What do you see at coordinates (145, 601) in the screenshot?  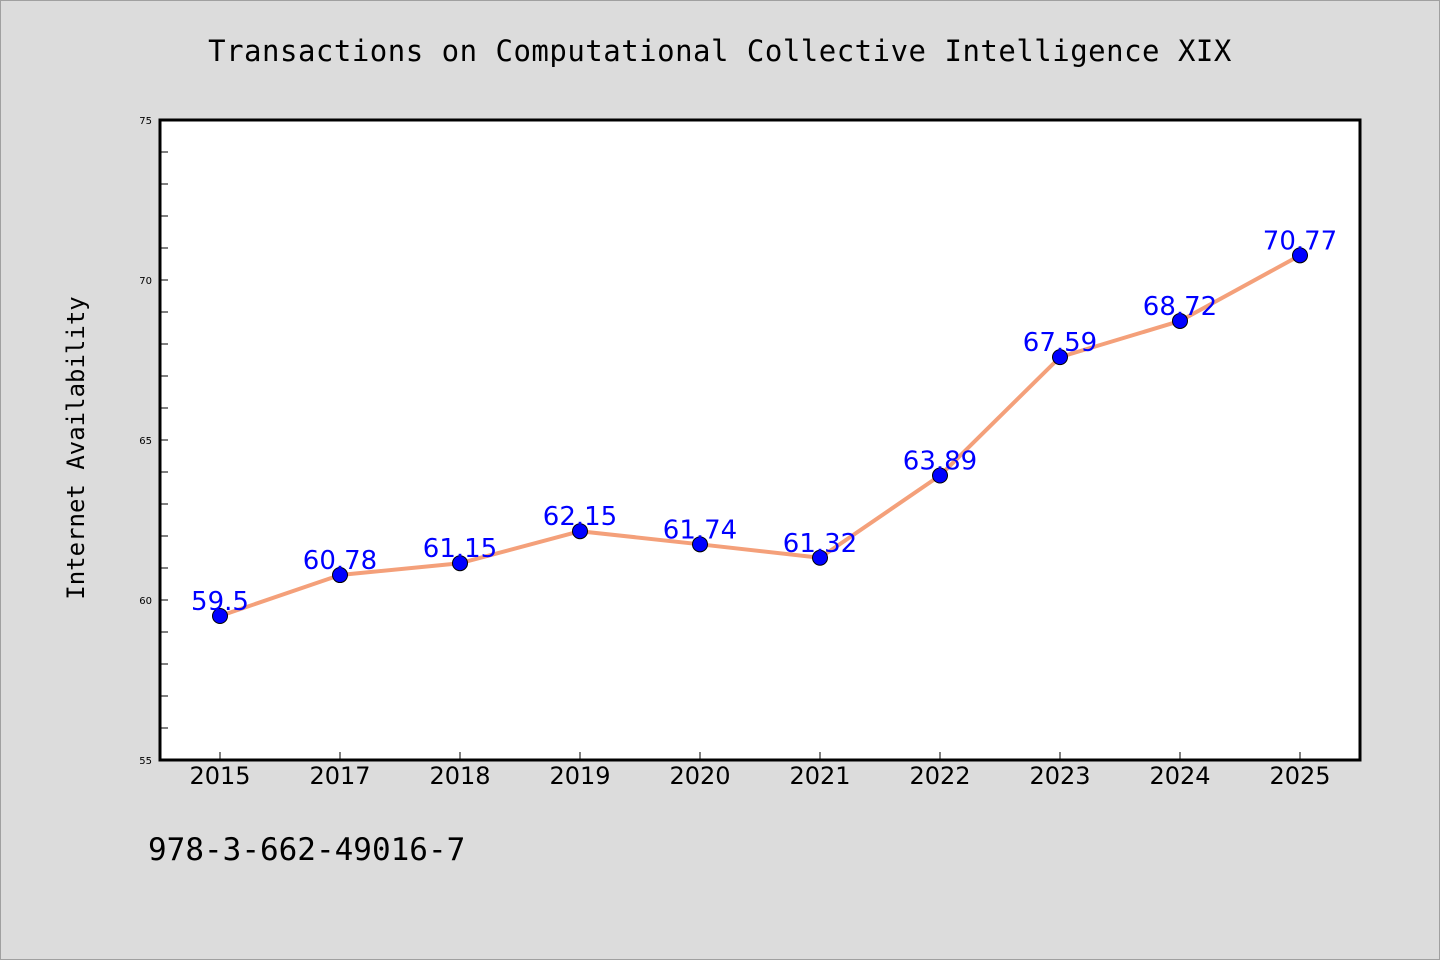 I see `y-tick-label: 60` at bounding box center [145, 601].